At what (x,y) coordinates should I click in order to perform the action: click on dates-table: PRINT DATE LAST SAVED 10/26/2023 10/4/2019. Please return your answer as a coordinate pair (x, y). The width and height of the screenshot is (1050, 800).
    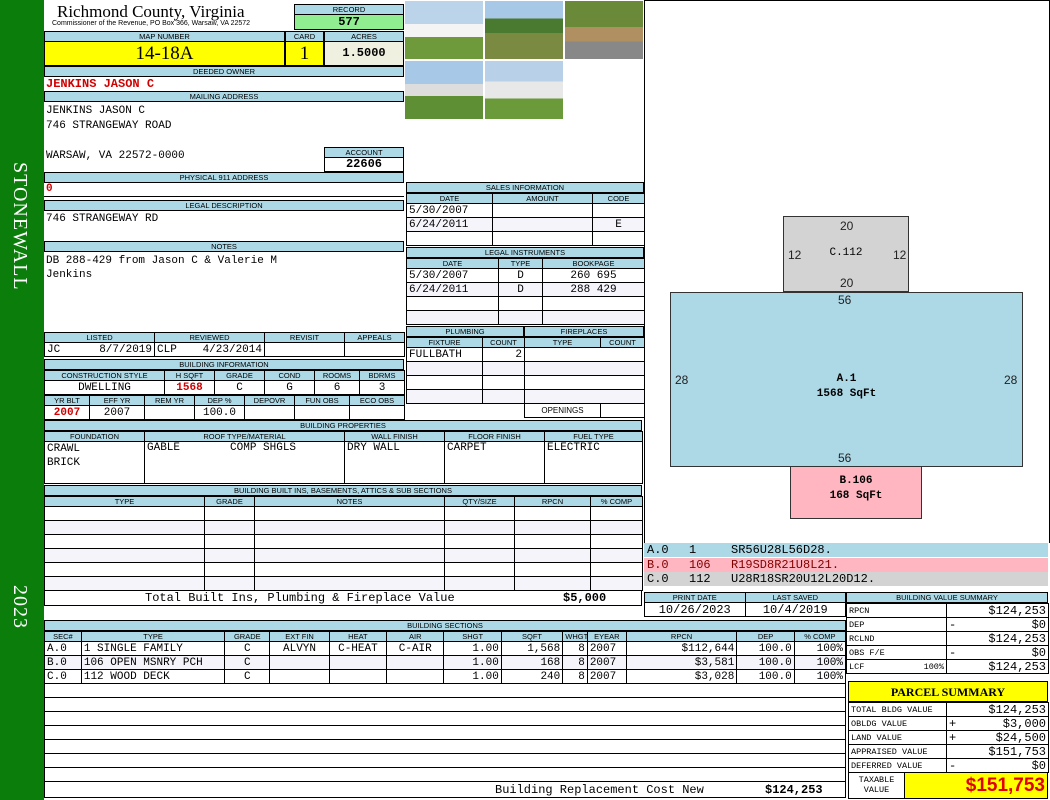
    Looking at the image, I should click on (745, 604).